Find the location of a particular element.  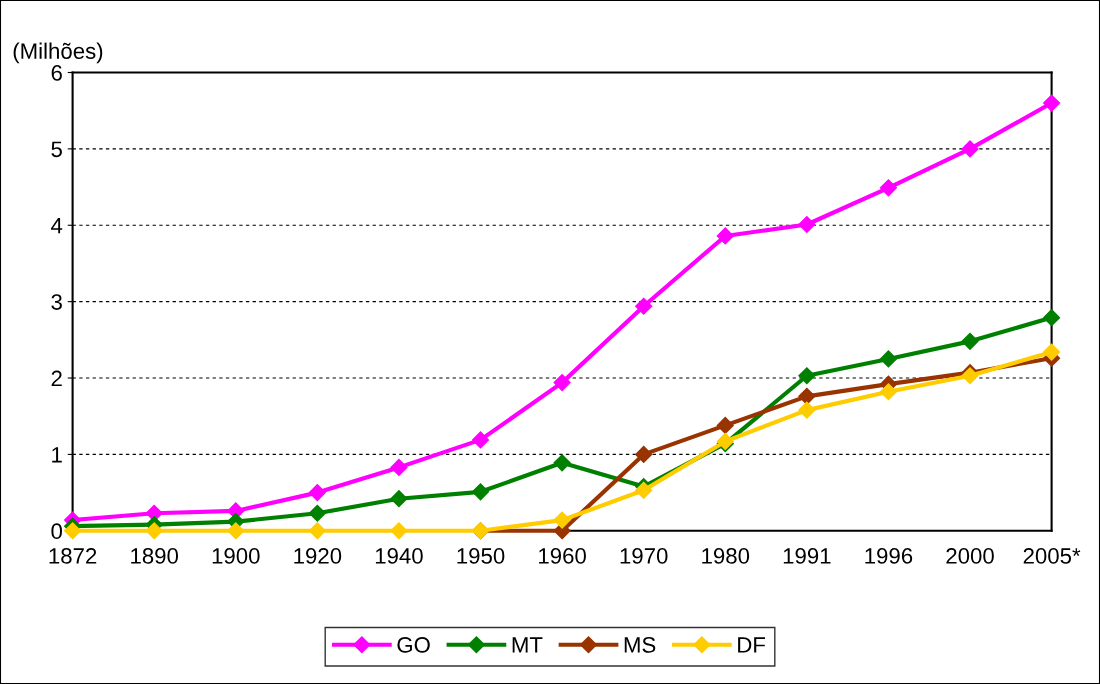

y-tick-label: 0 is located at coordinates (57, 531).